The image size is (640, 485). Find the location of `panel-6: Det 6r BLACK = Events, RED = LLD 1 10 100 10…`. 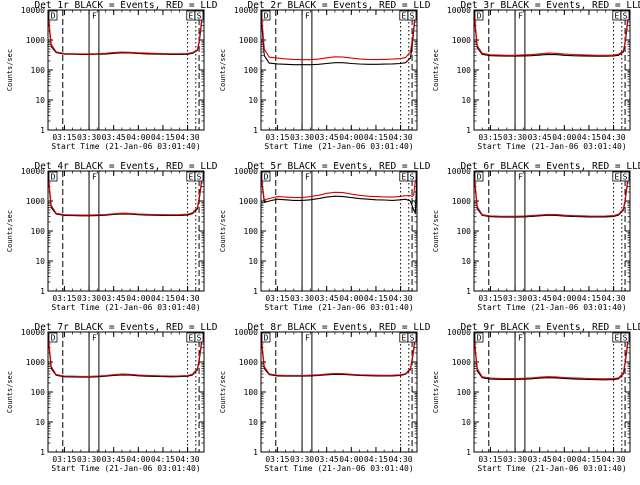

panel-6: Det 6r BLACK = Events, RED = LLD 1 10 100 10… is located at coordinates (536, 236).